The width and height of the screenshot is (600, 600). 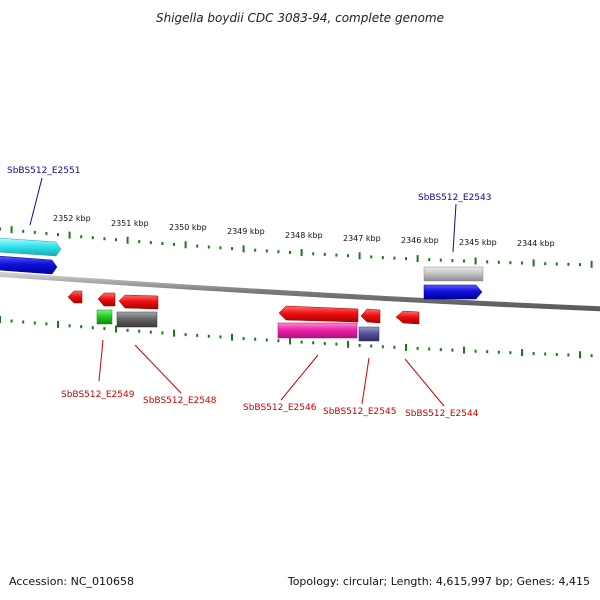 I want to click on label-e2549: SbBS512_E2549, so click(x=98, y=395).